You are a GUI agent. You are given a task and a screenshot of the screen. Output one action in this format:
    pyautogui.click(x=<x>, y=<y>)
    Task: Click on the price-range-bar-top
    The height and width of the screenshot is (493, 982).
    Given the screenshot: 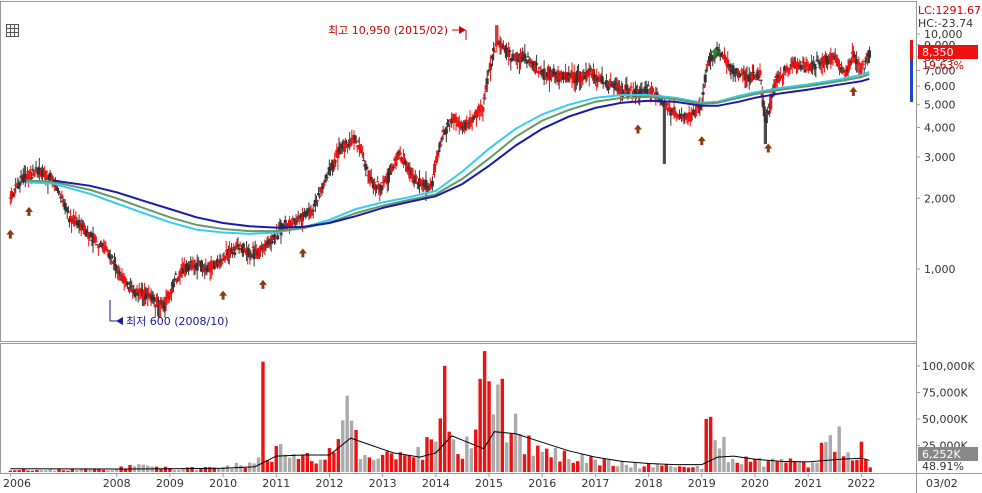 What is the action you would take?
    pyautogui.click(x=911, y=50)
    